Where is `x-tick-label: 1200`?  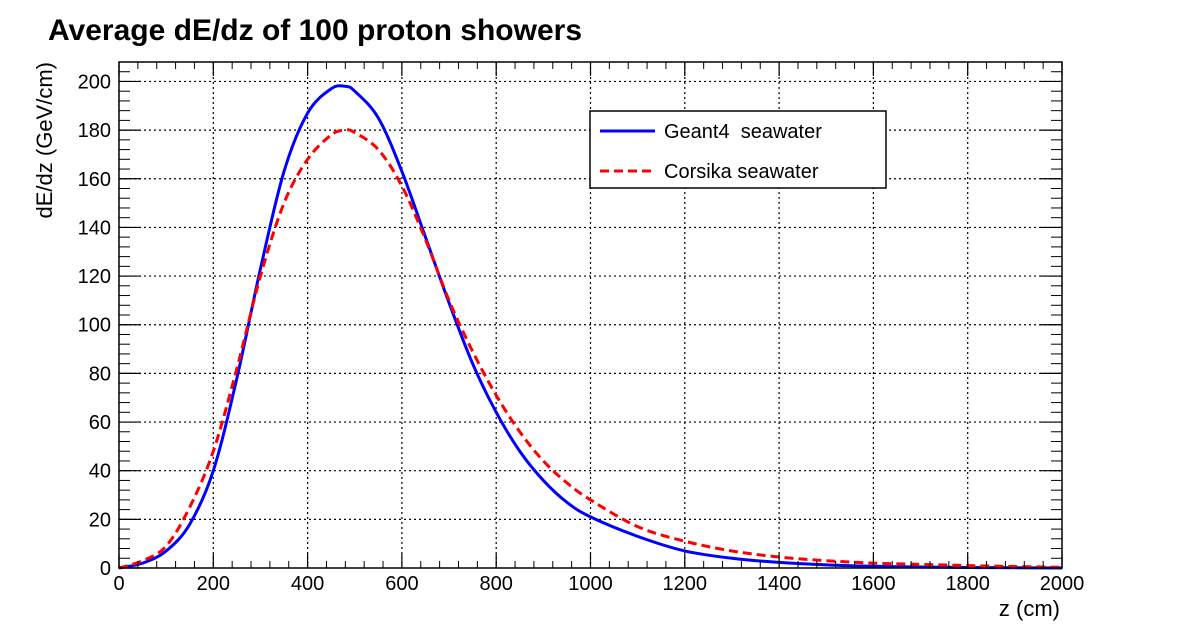 x-tick-label: 1200 is located at coordinates (685, 584).